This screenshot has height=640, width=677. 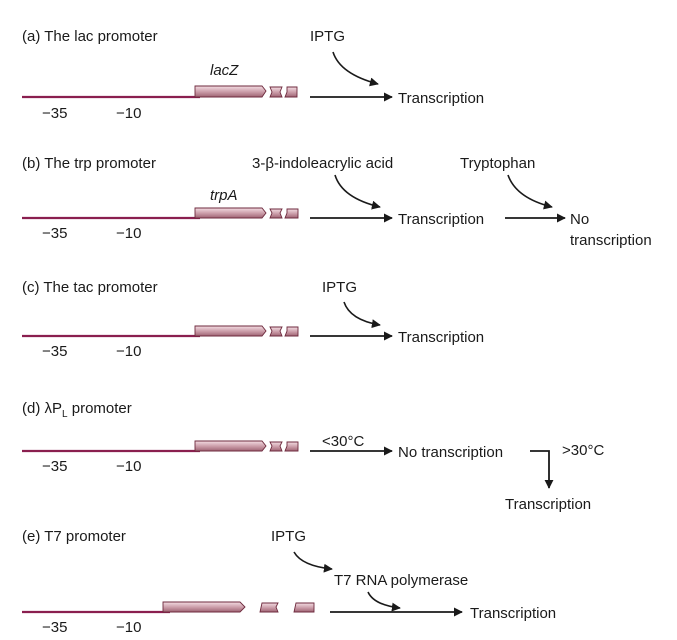 I want to click on panel-a-title: (a) The lac promoter, so click(x=90, y=36).